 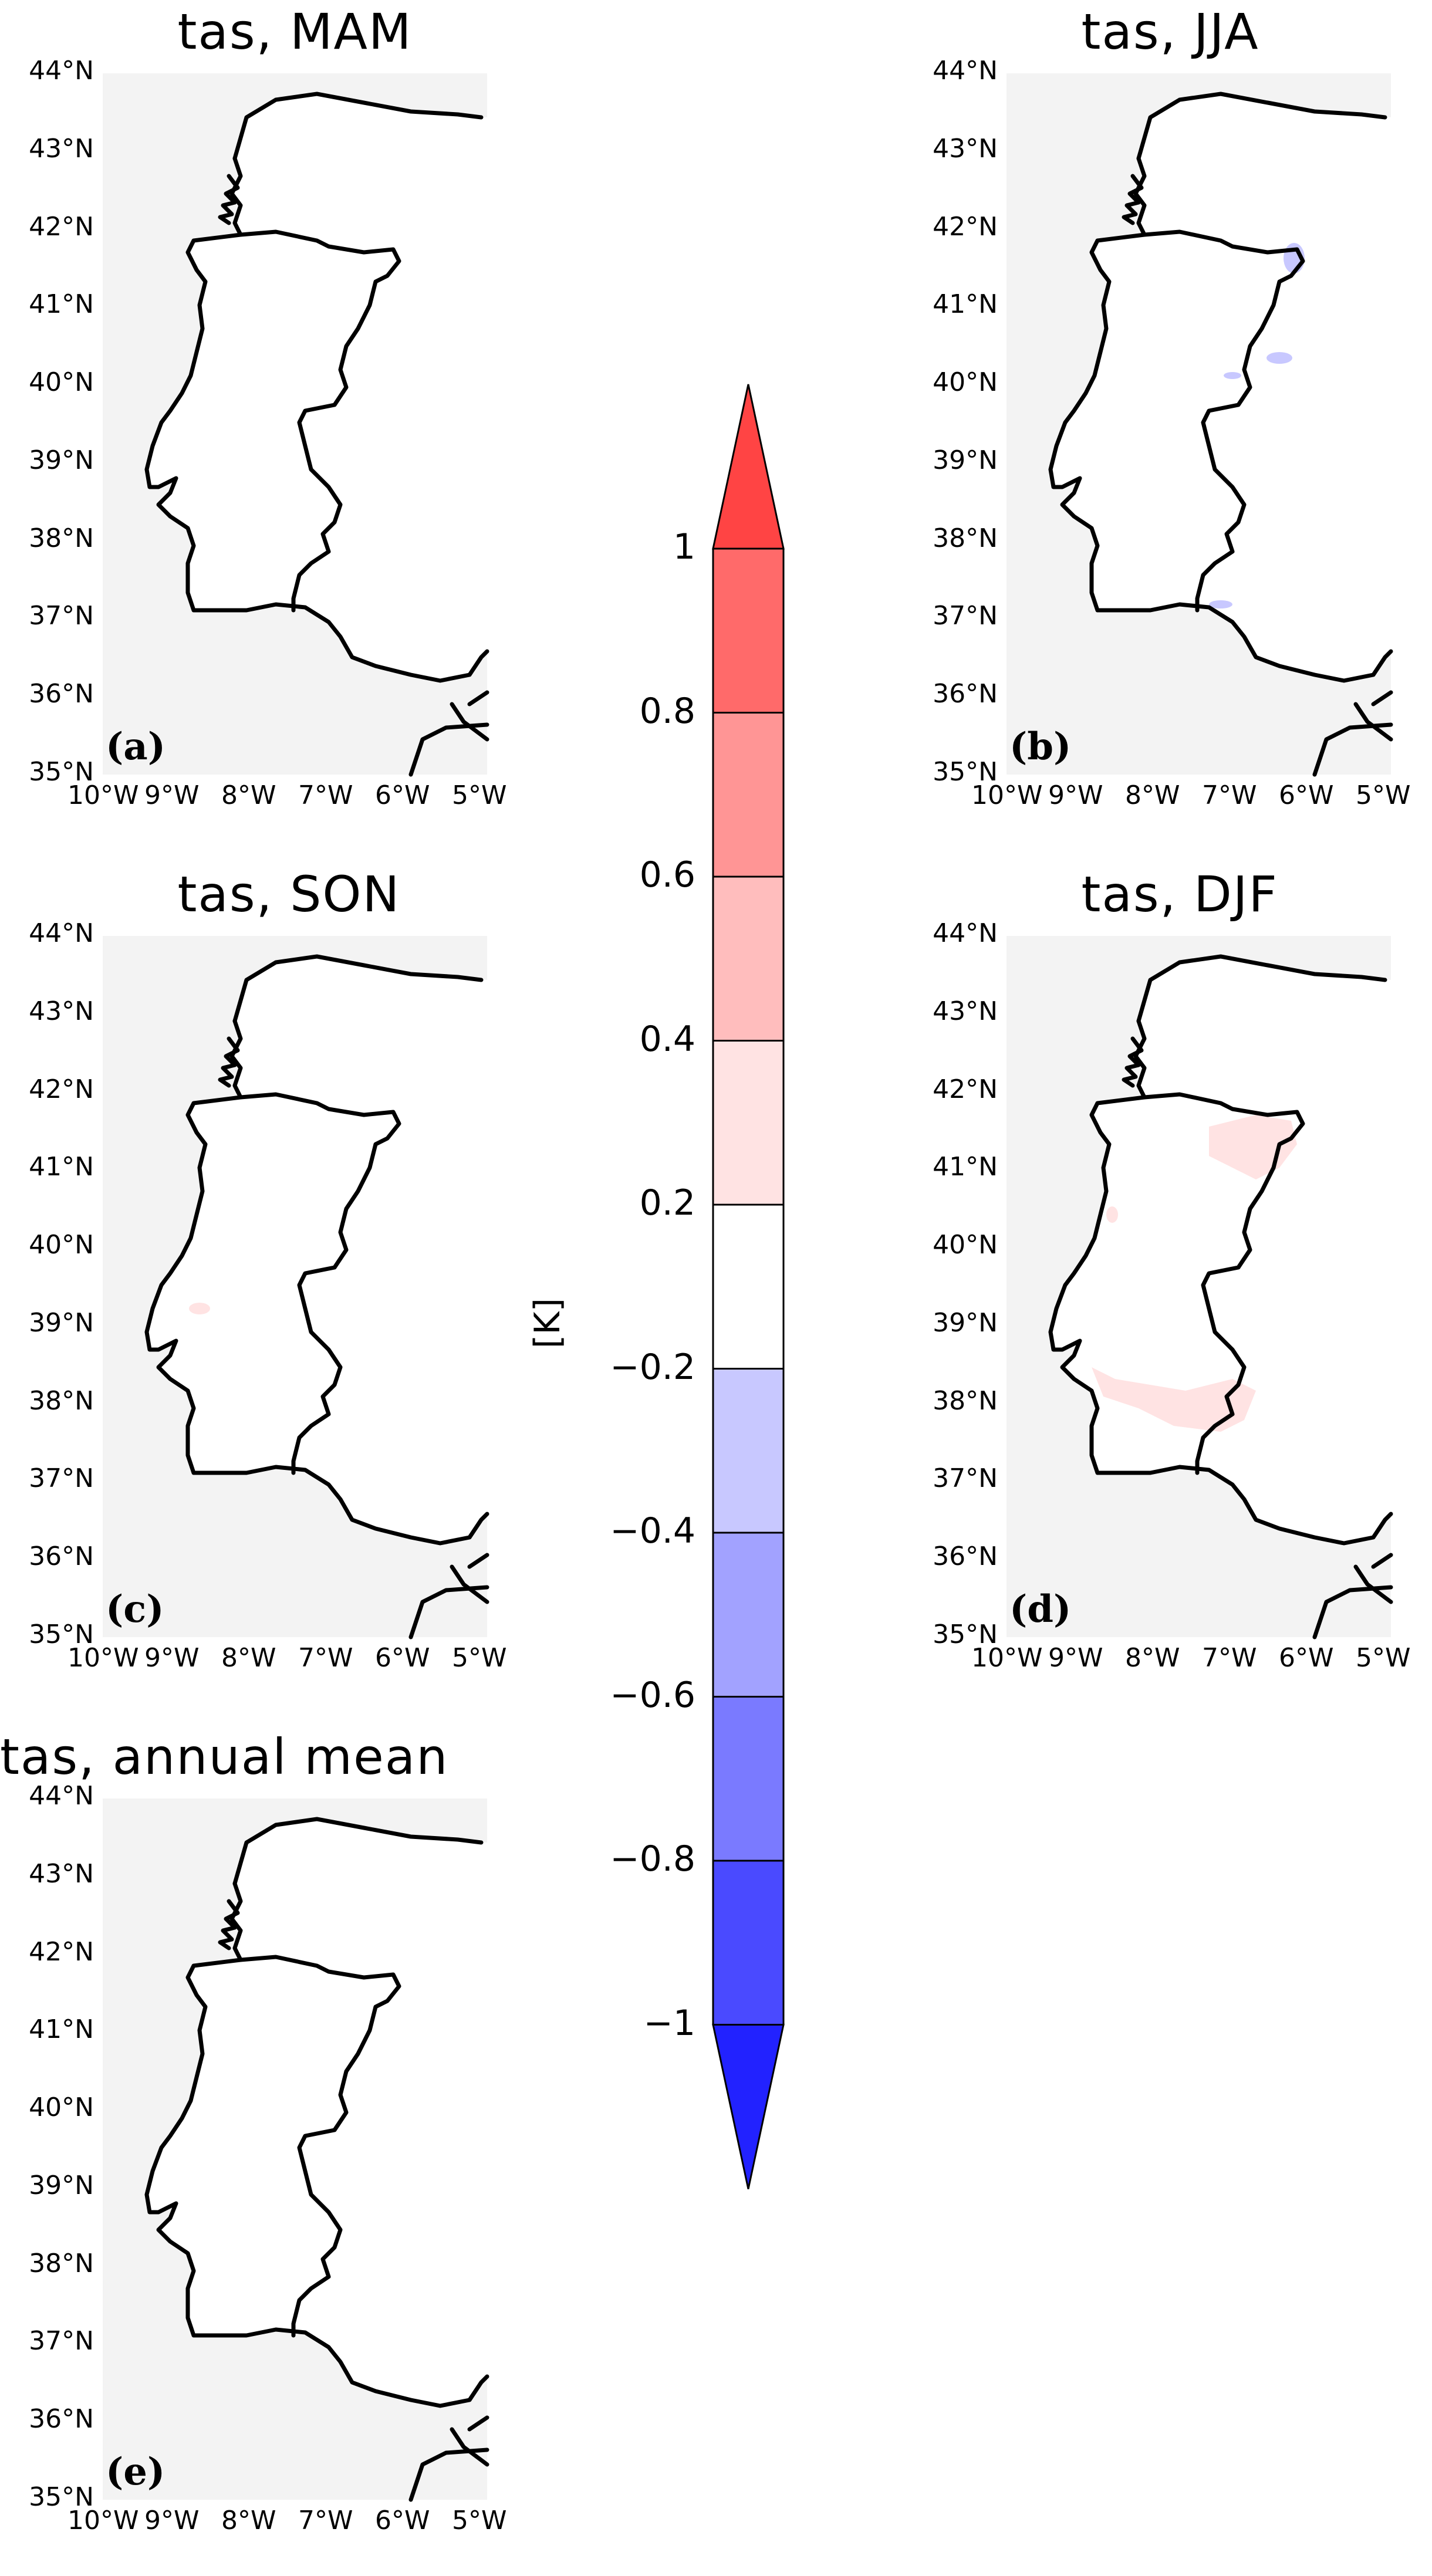 I want to click on panel-title: tas, MAM, so click(x=295, y=31).